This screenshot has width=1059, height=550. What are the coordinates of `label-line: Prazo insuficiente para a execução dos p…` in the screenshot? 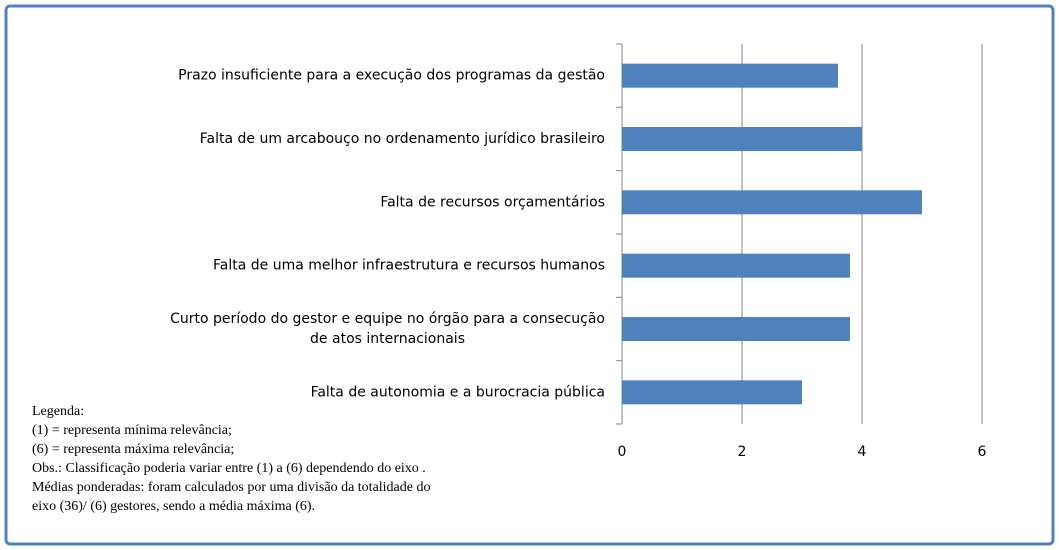 It's located at (391, 76).